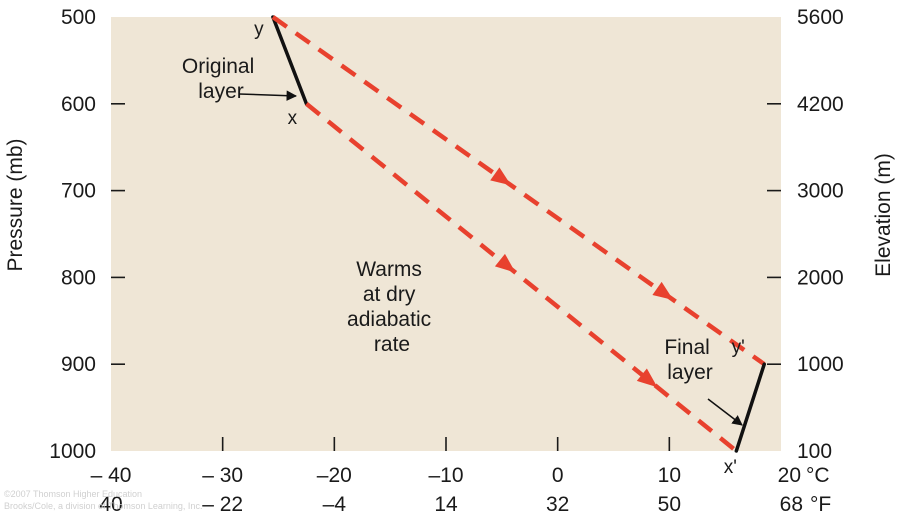  I want to click on left-axis-title: Pressure (mb), so click(15, 204).